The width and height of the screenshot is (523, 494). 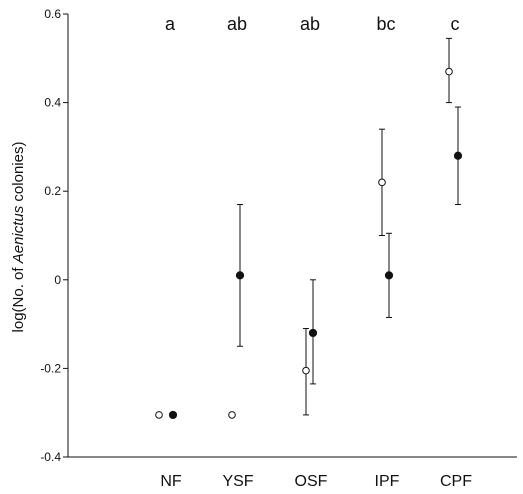 I want to click on y-tick-label: 0.4, so click(x=52, y=103).